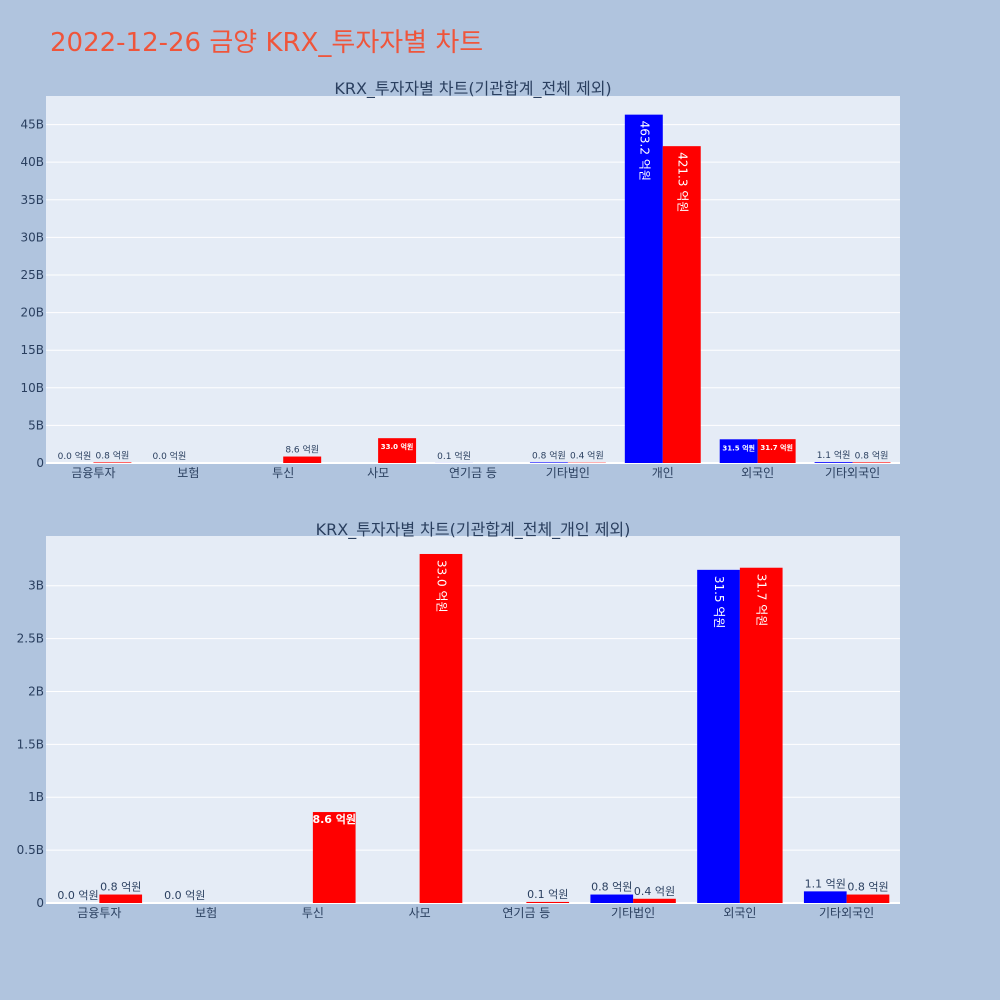 Image resolution: width=1000 pixels, height=1000 pixels. What do you see at coordinates (32, 200) in the screenshot?
I see `y-tick-label: 35B` at bounding box center [32, 200].